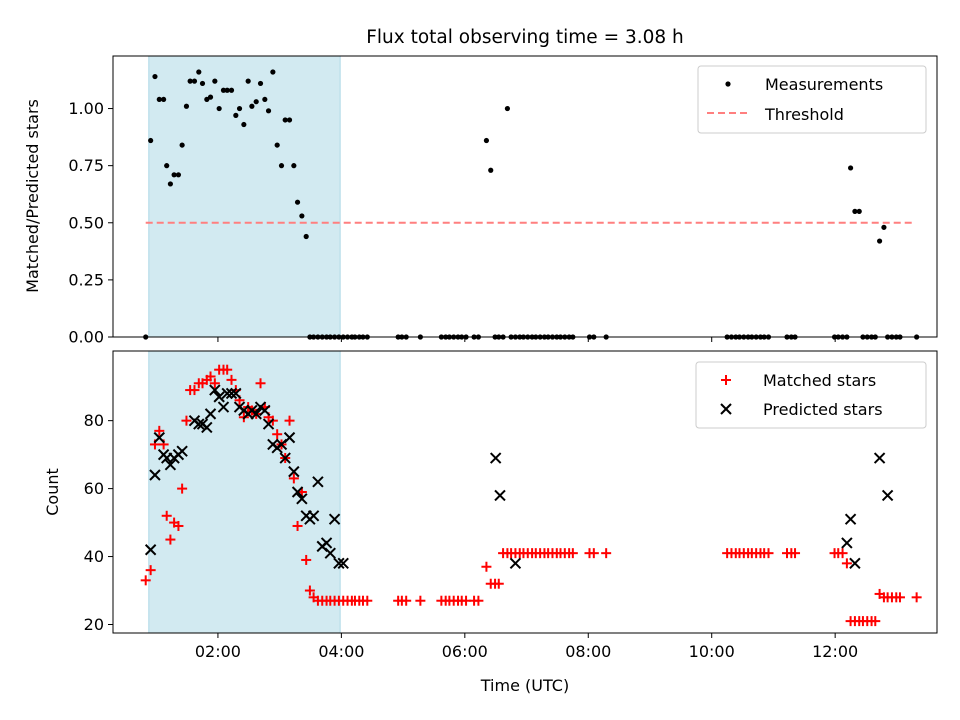 The width and height of the screenshot is (960, 720). I want to click on bottom-y-axis-label: Count, so click(52, 492).